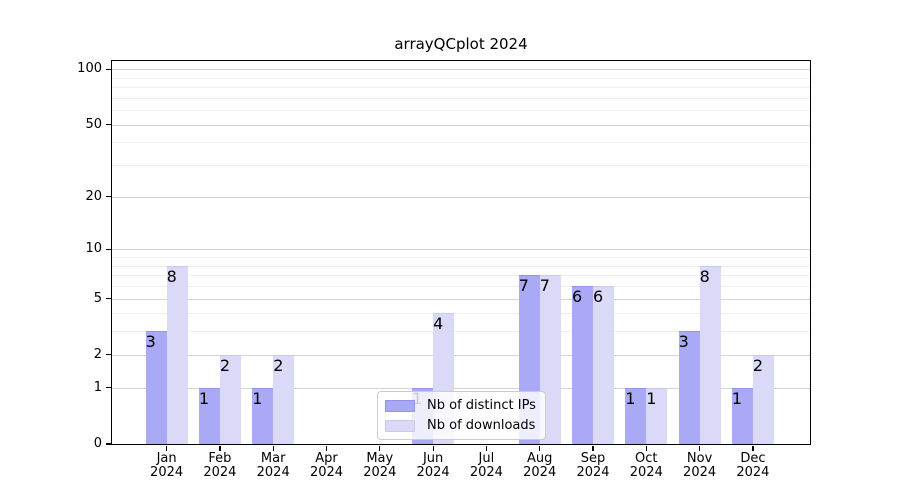  I want to click on x-tick-month: Feb, so click(220, 458).